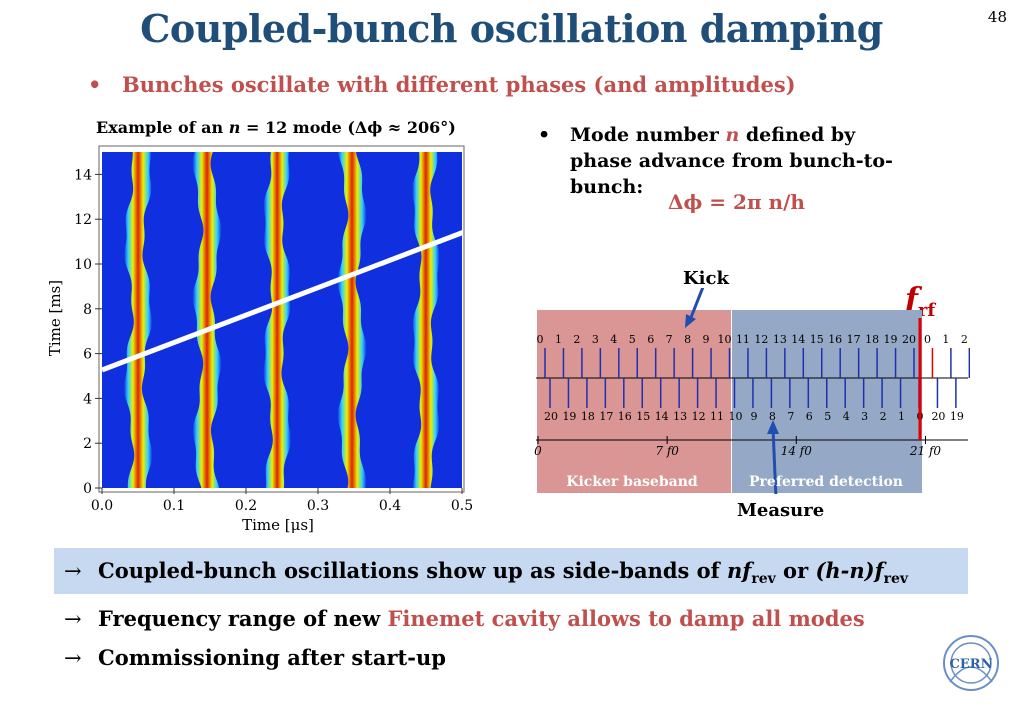 This screenshot has width=1023, height=708. I want to click on y-tick-label: 2, so click(87, 444).